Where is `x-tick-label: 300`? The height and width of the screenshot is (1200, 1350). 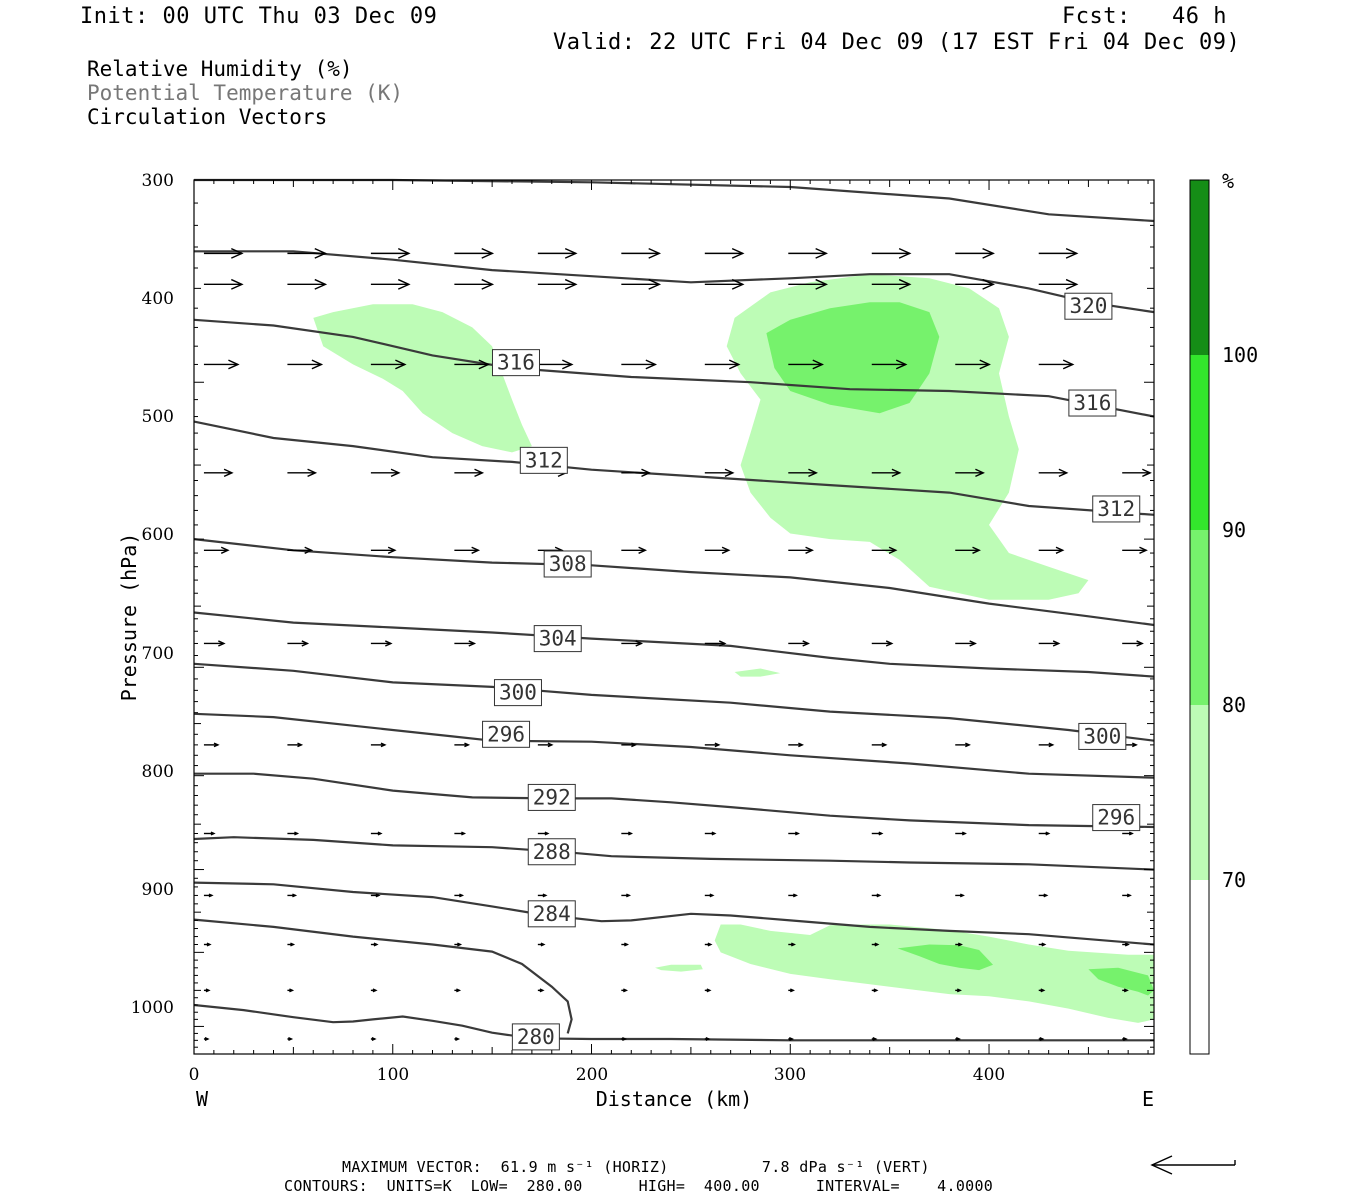
x-tick-label: 300 is located at coordinates (790, 1075).